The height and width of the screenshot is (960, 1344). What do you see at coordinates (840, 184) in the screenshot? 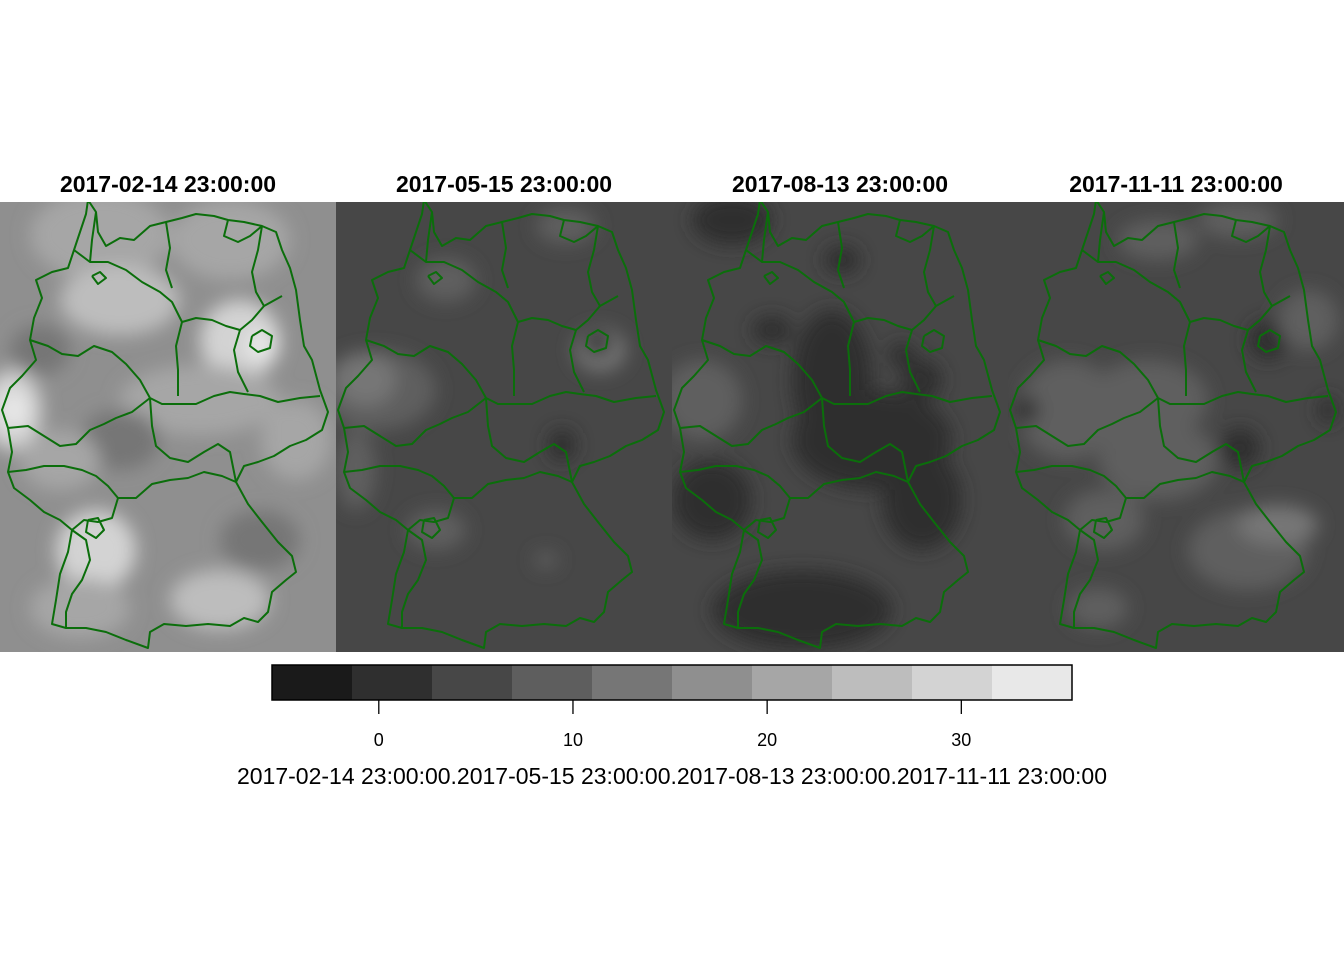
I see `panel-title-3: 2017-08-13 23:00:00` at bounding box center [840, 184].